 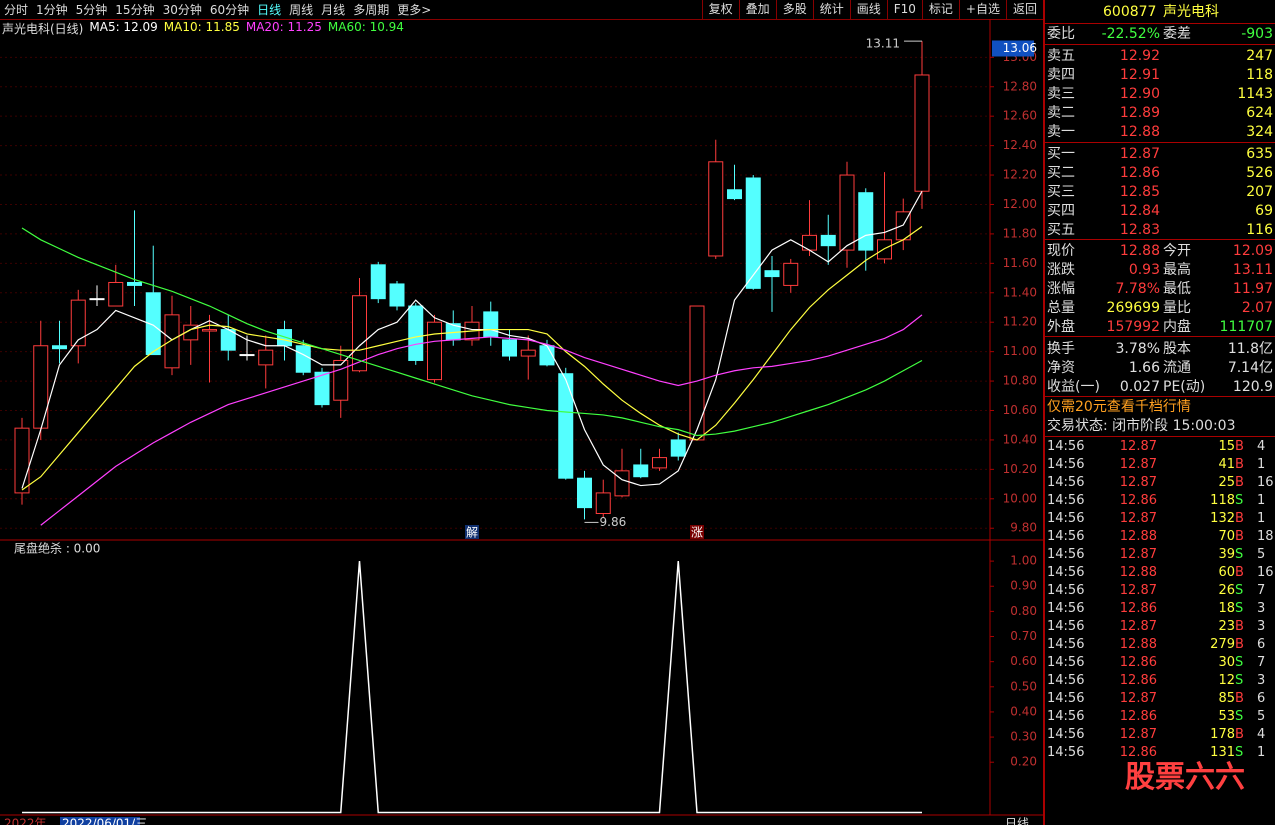 I want to click on period-tab: 1分钟, so click(x=52, y=10).